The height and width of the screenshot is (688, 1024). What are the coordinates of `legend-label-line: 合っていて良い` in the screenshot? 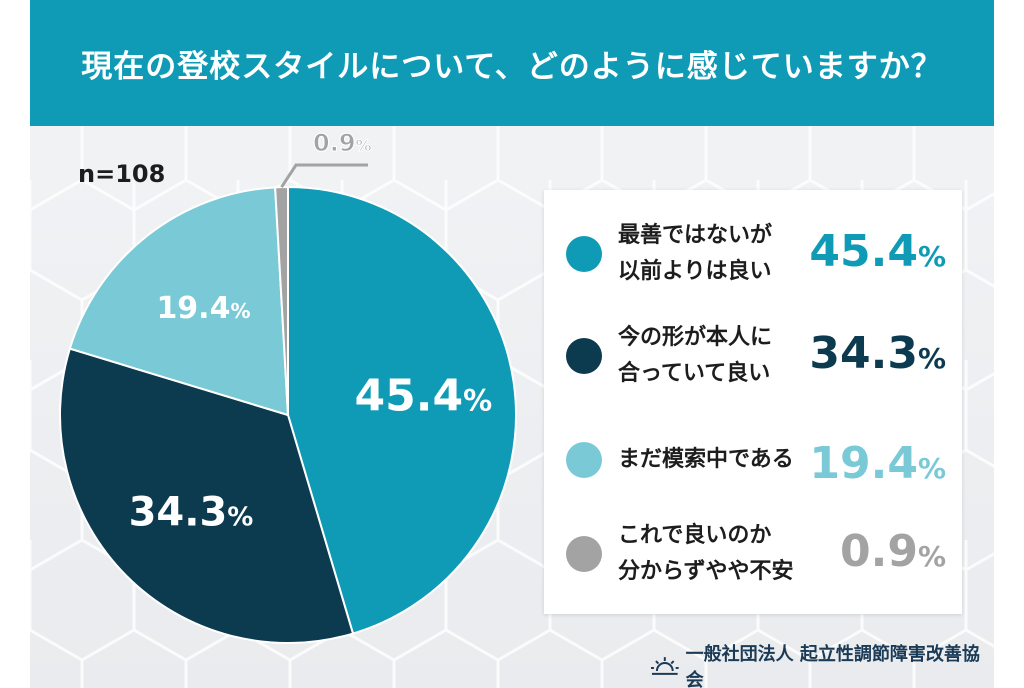 It's located at (694, 373).